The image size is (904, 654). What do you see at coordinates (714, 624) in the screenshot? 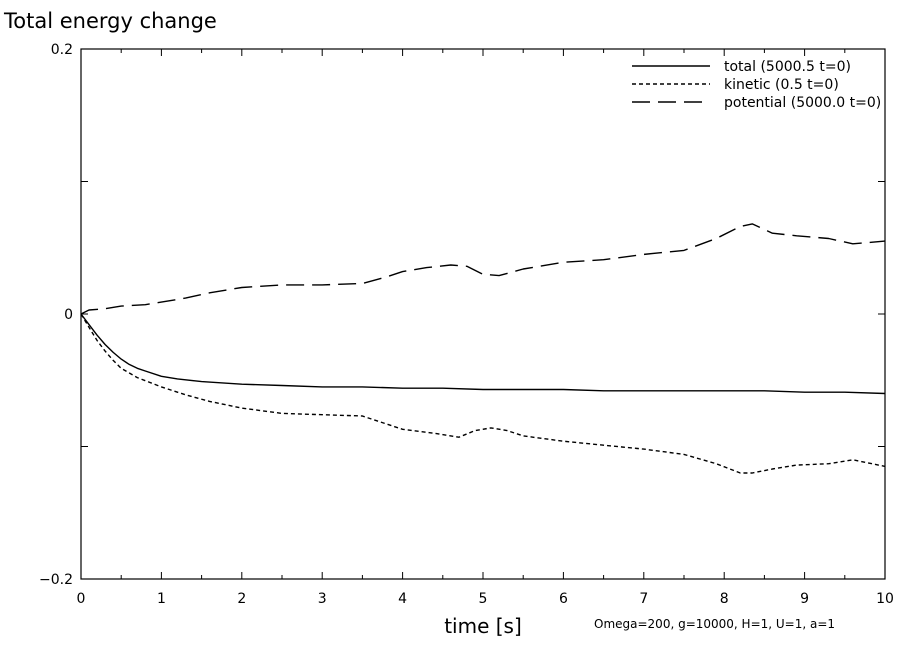
I see `parameter-annotation: Omega=200, g=10000, H=1, U=1, a=1` at bounding box center [714, 624].